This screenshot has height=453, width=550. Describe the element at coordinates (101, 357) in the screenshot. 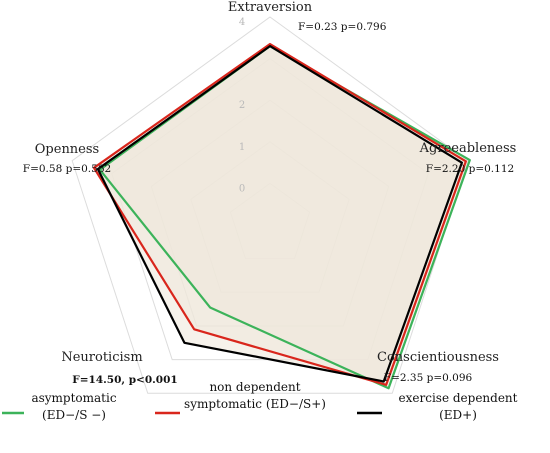

I see `axis-label-neuroticism: Neuroticism` at that location.